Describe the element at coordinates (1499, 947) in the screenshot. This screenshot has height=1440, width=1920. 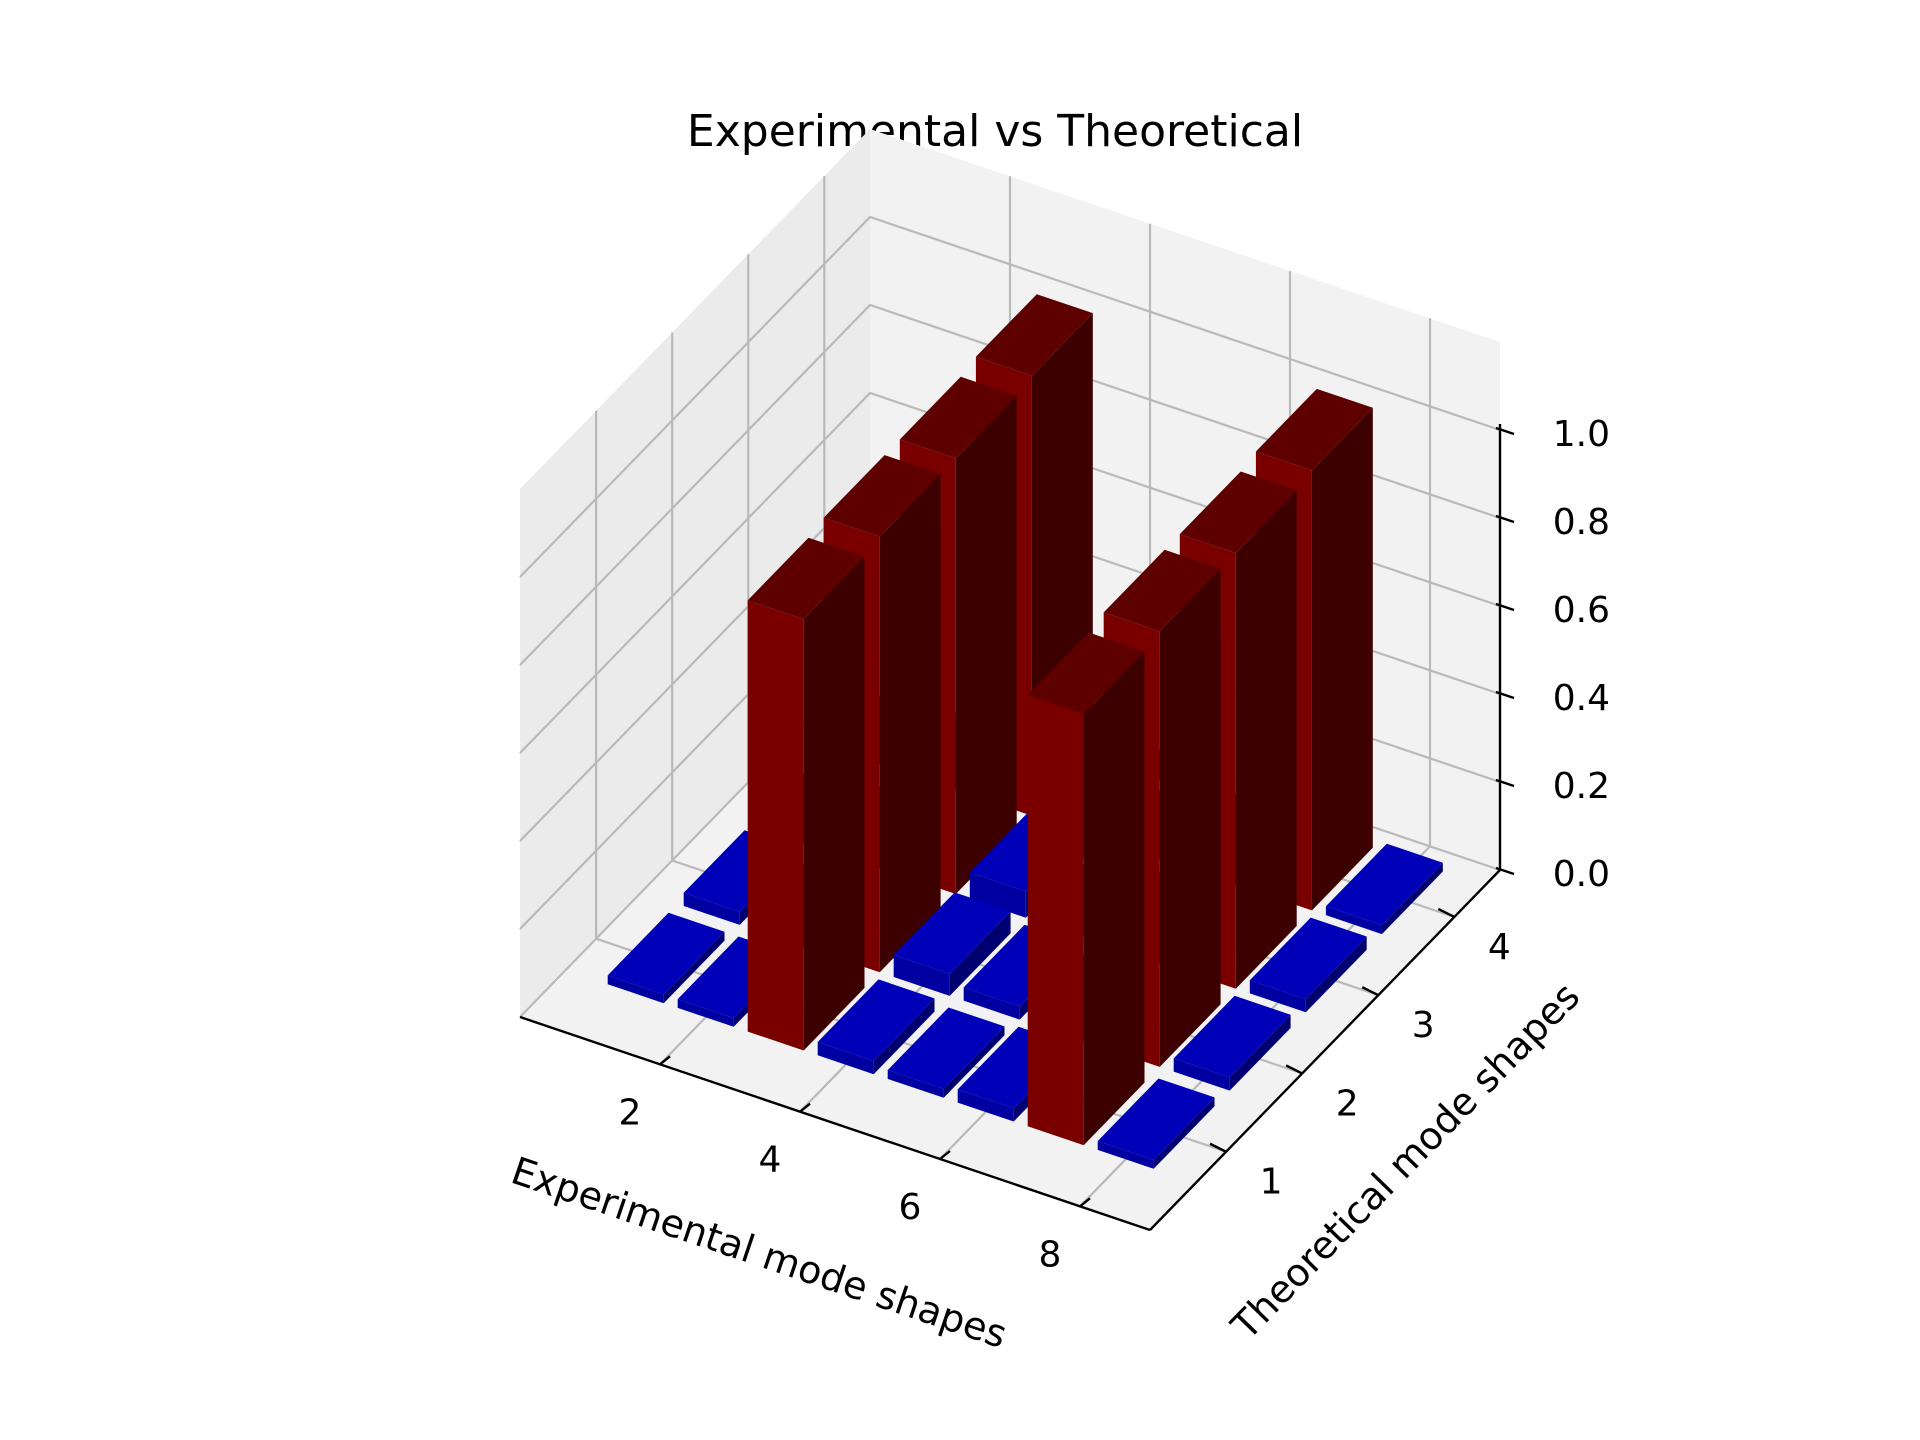
I see `y-tick-label: 4` at that location.